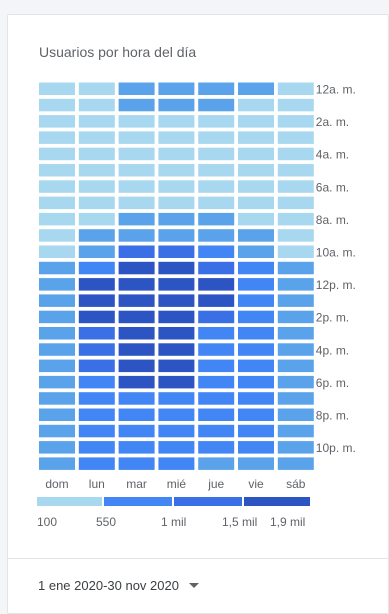 The image size is (389, 614). What do you see at coordinates (118, 585) in the screenshot?
I see `date-range-selector: 1 ene 2020-30 nov 2020` at bounding box center [118, 585].